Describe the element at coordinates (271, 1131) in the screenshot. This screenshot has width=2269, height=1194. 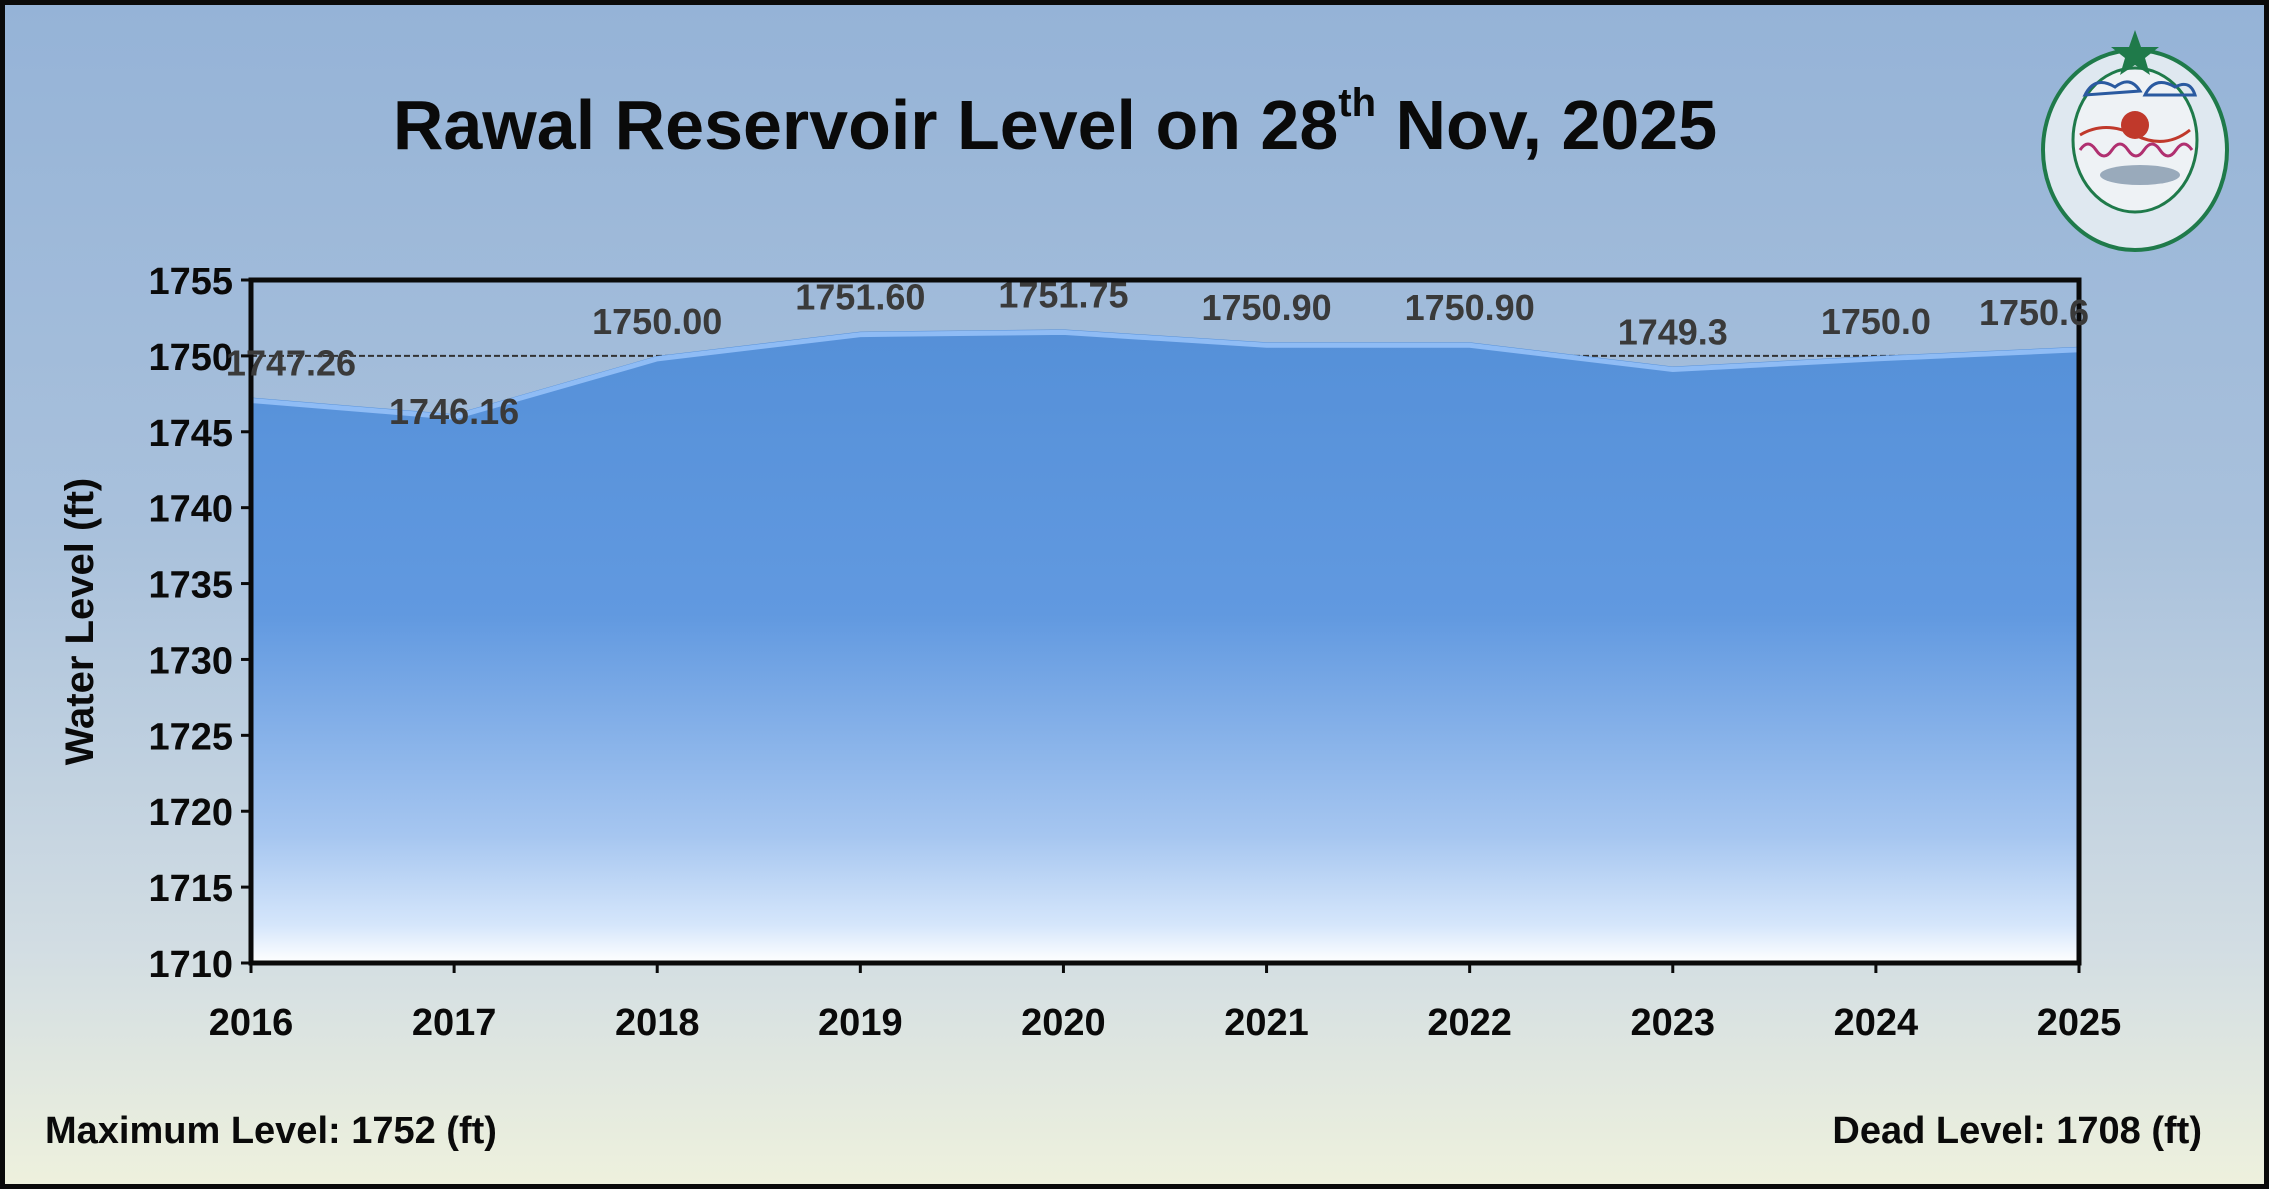
I see `maximum-level-note: Maximum Level: 1752 (ft)` at that location.